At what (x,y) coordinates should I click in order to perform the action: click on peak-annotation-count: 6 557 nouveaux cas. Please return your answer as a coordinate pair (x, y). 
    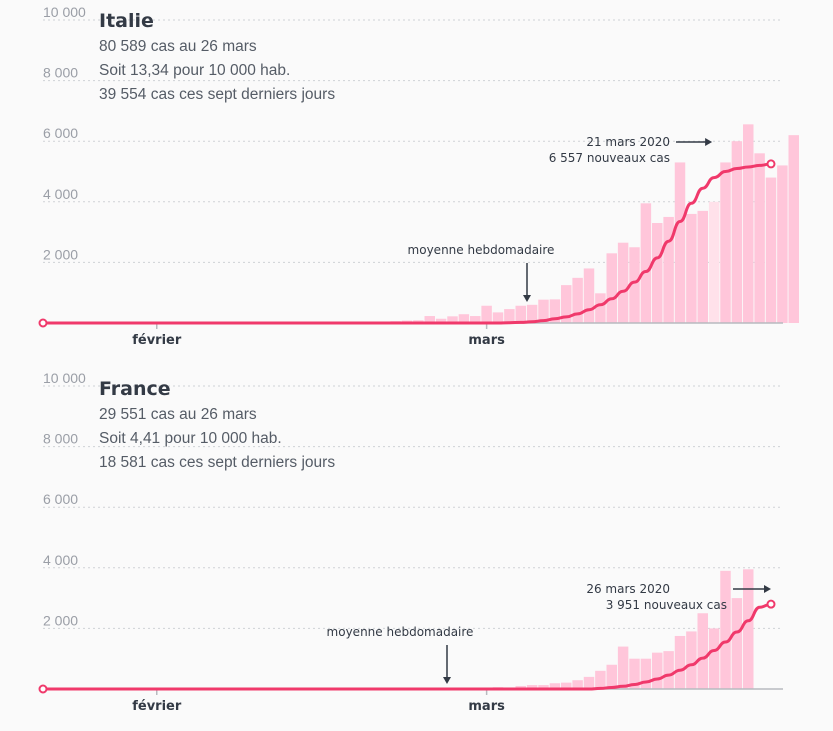
    Looking at the image, I should click on (609, 158).